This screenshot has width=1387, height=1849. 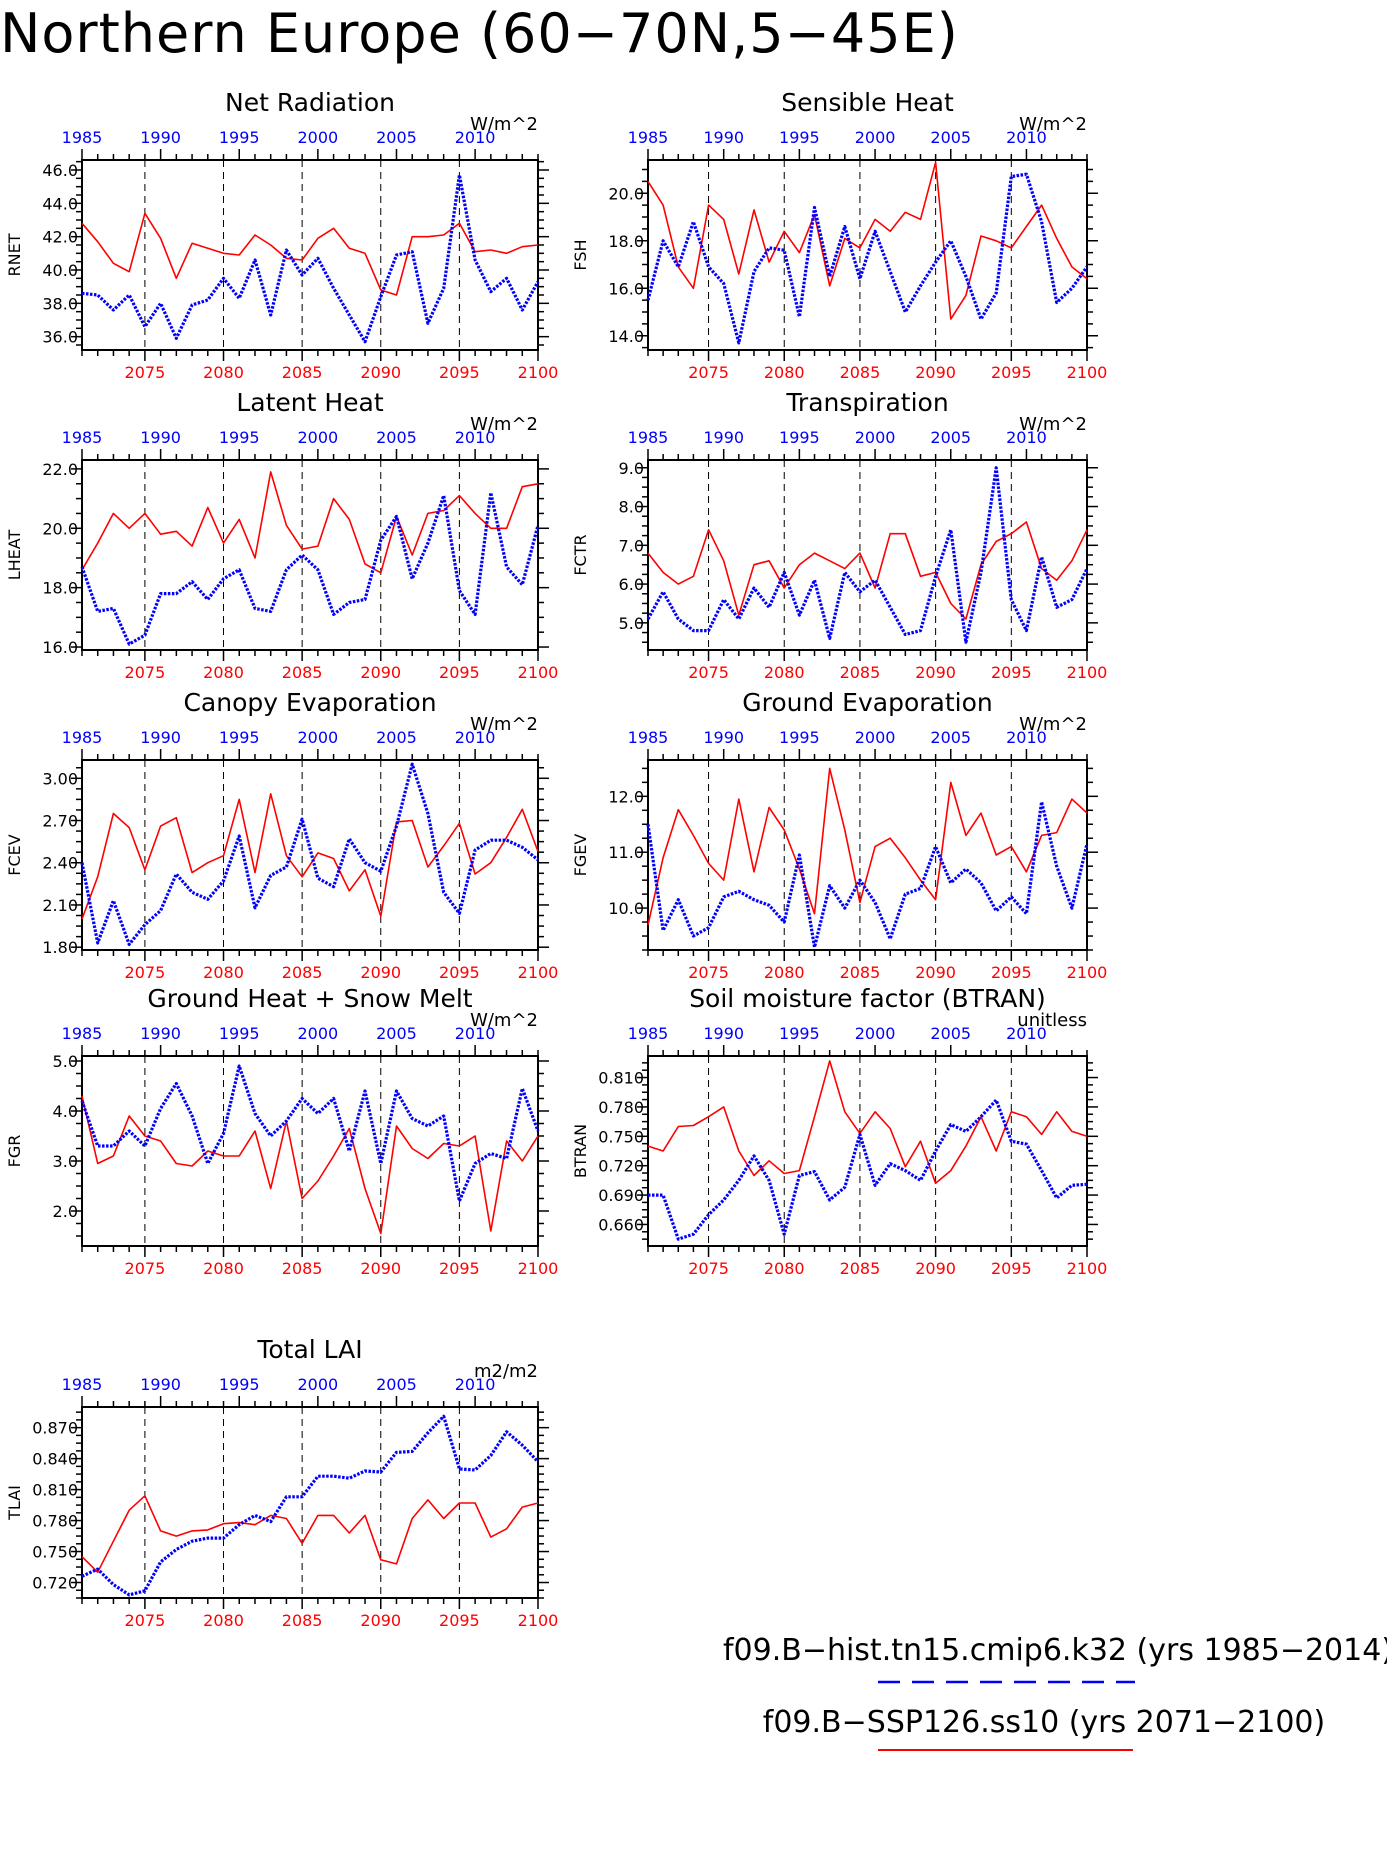 I want to click on y-axis-label: BTRAN, so click(x=580, y=1151).